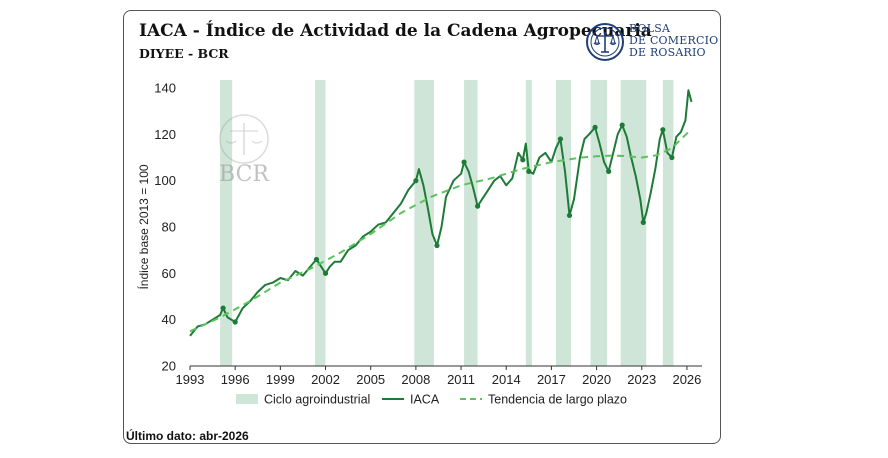 The image size is (888, 458). What do you see at coordinates (551, 379) in the screenshot?
I see `x-tick-label: 2017` at bounding box center [551, 379].